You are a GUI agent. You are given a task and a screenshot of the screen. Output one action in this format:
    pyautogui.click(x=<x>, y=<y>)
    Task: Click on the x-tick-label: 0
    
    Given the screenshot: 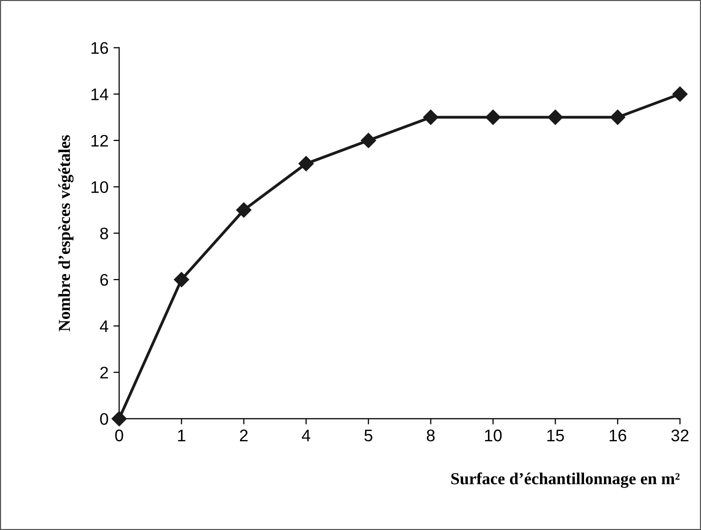 What is the action you would take?
    pyautogui.click(x=119, y=436)
    